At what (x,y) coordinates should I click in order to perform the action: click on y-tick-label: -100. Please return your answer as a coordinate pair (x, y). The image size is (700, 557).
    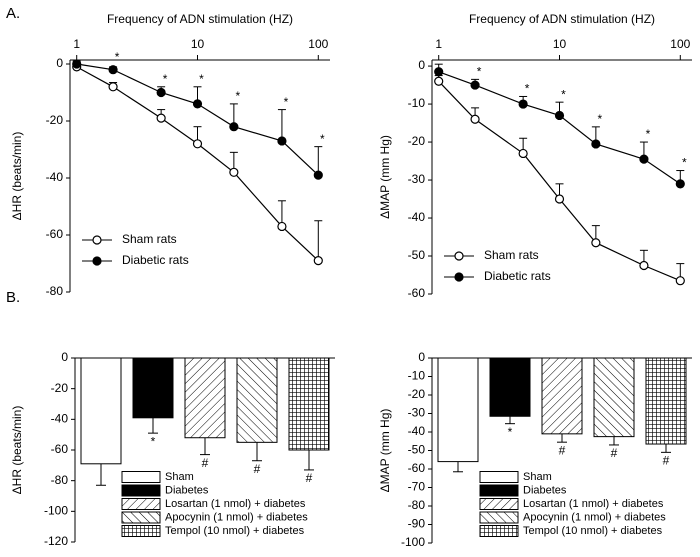
    Looking at the image, I should click on (413, 542).